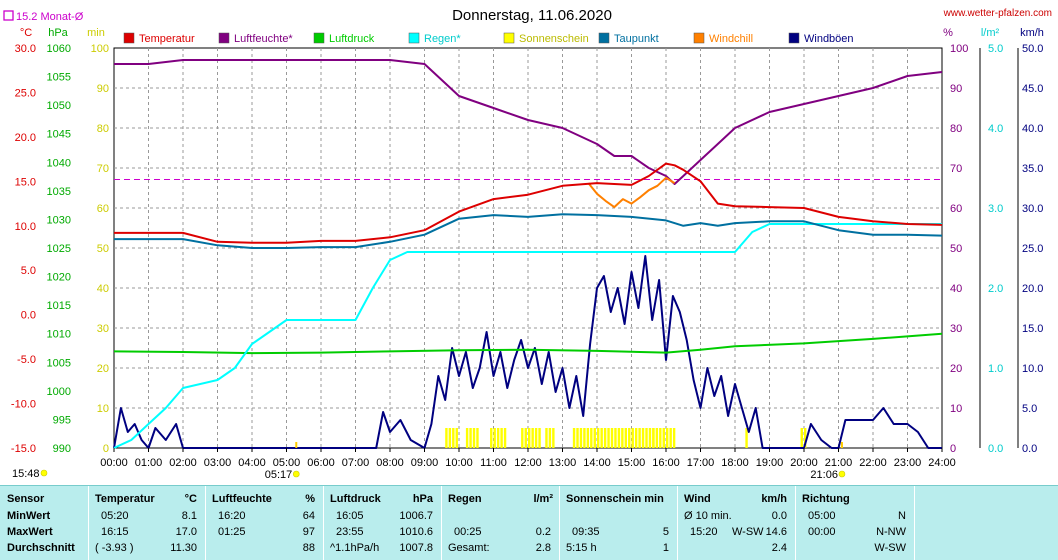 The width and height of the screenshot is (1058, 560). Describe the element at coordinates (100, 49) in the screenshot. I see `sunshine-axis-tick-label: 100` at that location.